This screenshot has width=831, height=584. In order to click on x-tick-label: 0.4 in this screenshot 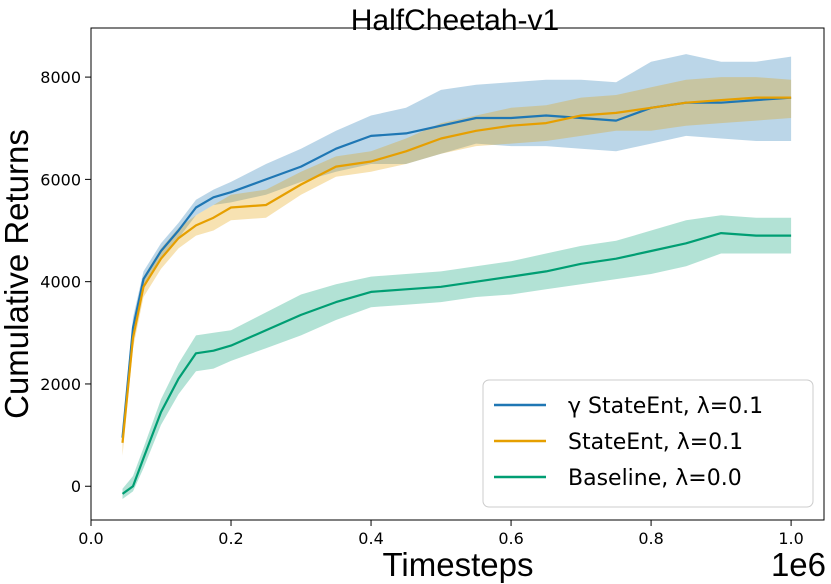, I will do `click(370, 538)`.